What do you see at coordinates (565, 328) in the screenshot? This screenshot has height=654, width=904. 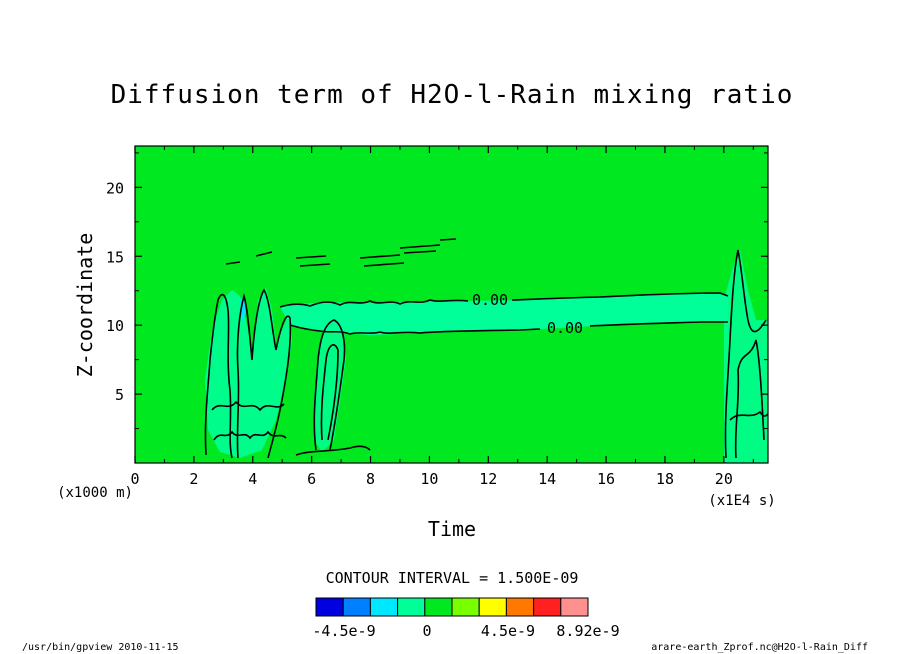 I see `contour-label-lower: 0.00` at bounding box center [565, 328].